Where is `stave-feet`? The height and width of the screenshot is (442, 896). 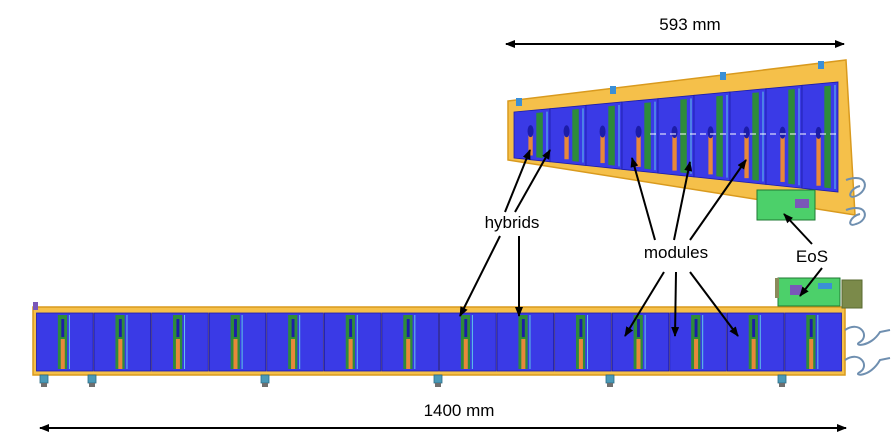
stave-feet is located at coordinates (413, 381).